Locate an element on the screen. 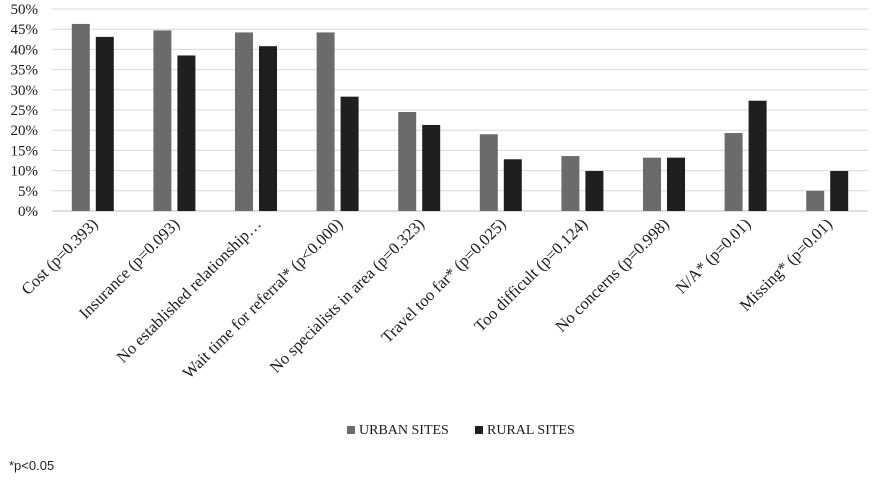 This screenshot has width=876, height=483. footnote: *p<0.05 is located at coordinates (32, 465).